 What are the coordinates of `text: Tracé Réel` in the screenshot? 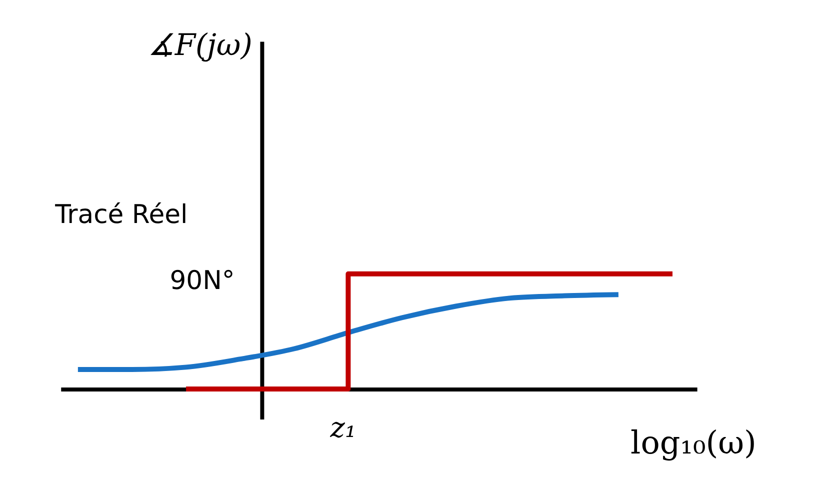 It's located at (121, 215).